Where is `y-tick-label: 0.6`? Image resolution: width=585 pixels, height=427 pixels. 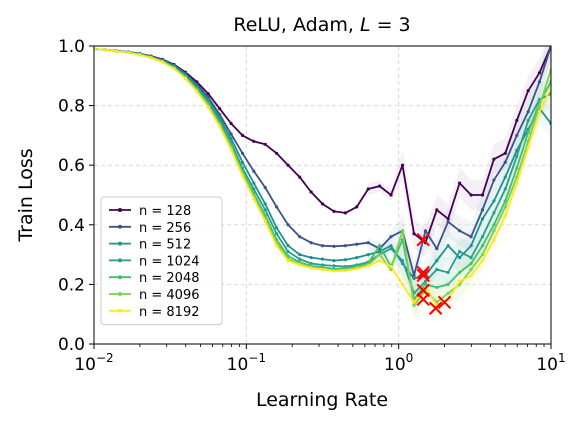 y-tick-label: 0.6 is located at coordinates (71, 166).